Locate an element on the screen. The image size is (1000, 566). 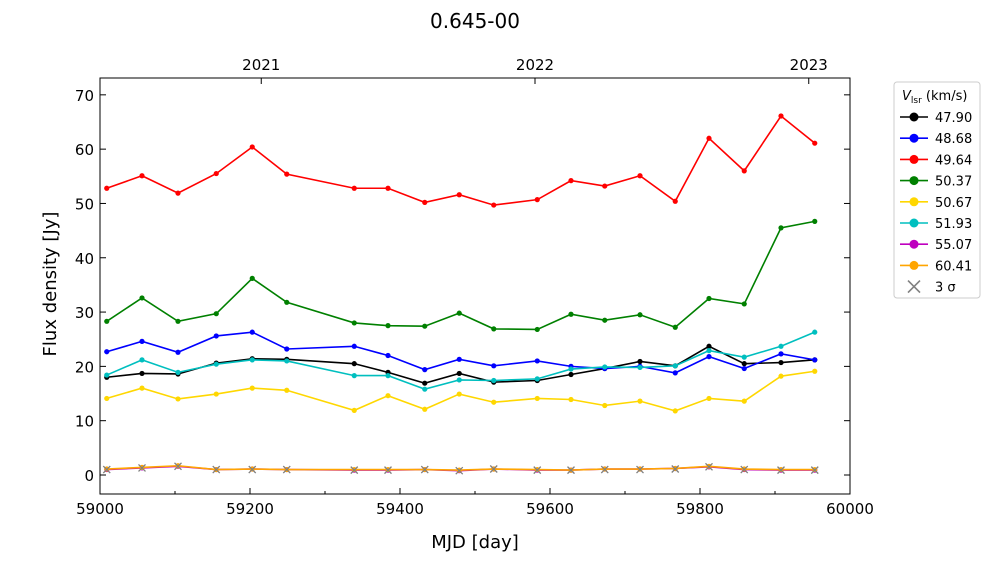
x-tick-label: 60000 is located at coordinates (850, 509).